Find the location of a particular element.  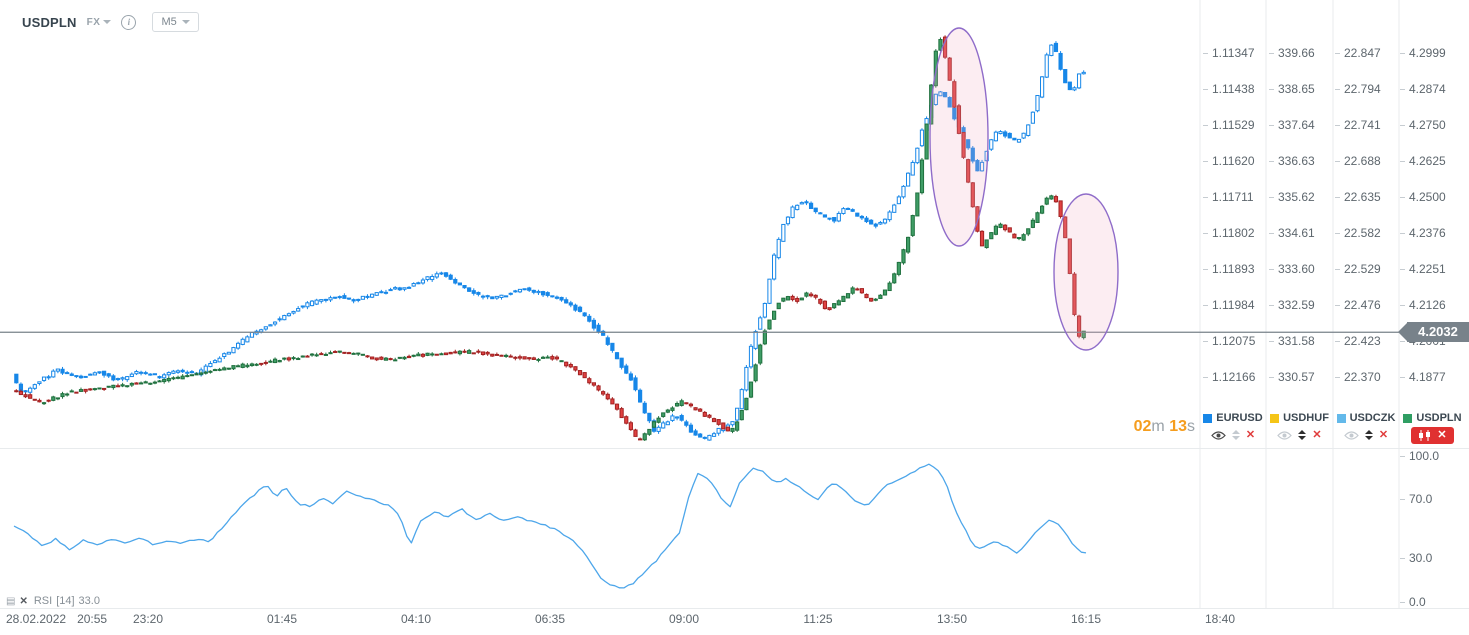

price-tick-usdpln: 4.2376 is located at coordinates (1423, 233).